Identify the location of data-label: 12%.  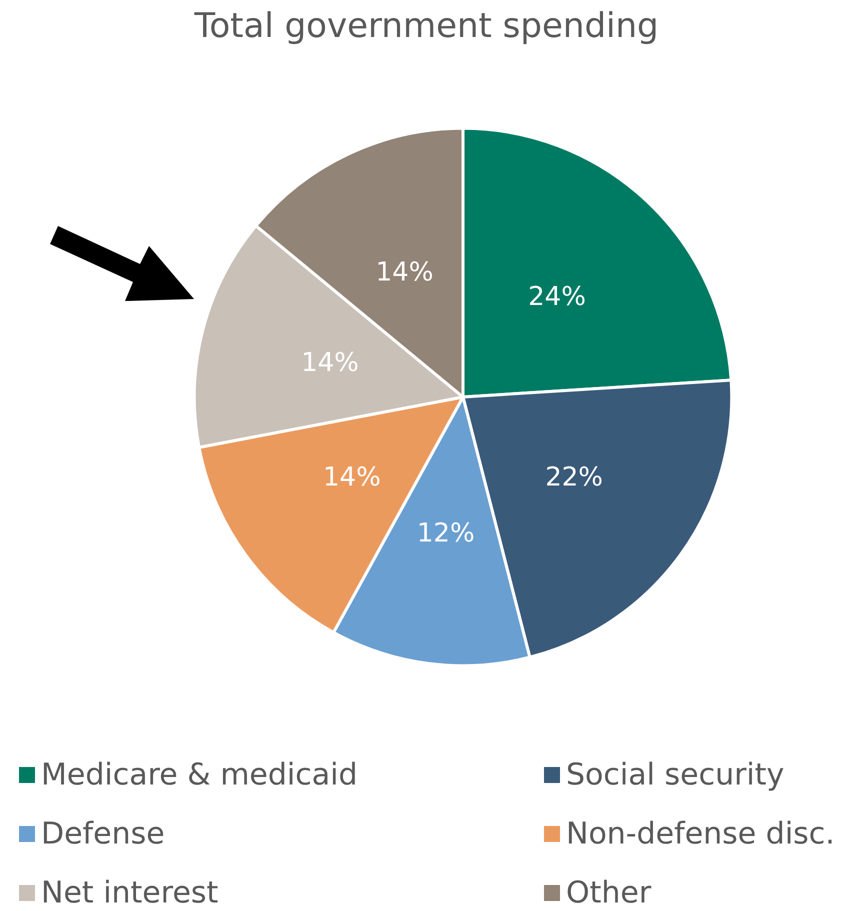
(445, 533).